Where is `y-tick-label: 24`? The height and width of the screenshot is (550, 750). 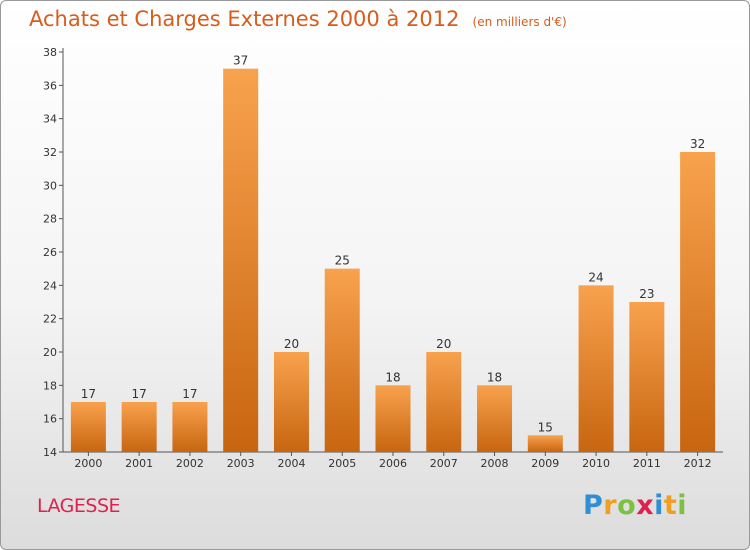
y-tick-label: 24 is located at coordinates (50, 285).